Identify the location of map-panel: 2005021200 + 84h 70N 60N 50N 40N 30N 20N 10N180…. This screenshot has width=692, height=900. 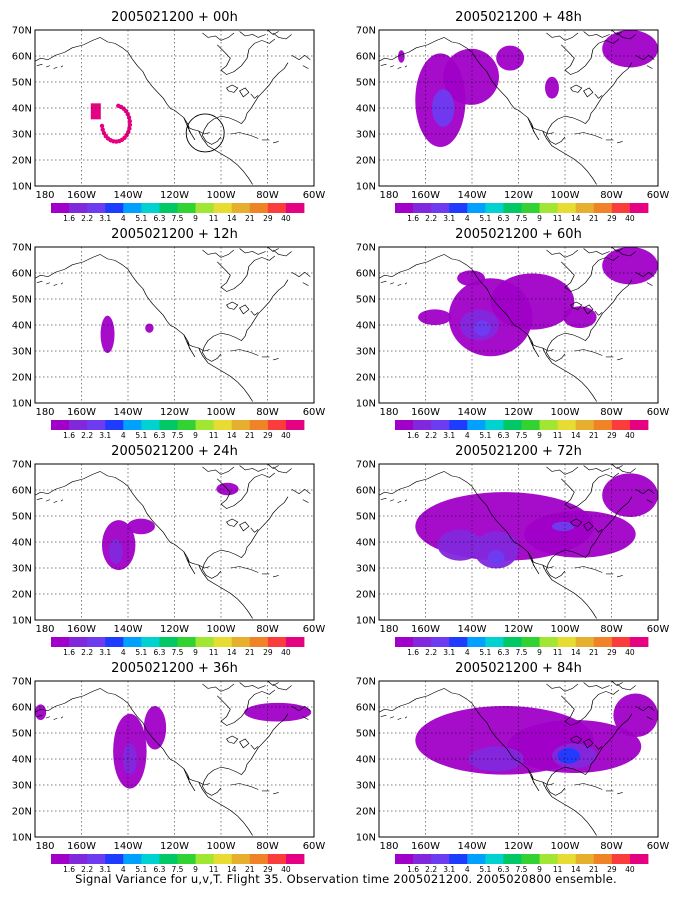
(513, 767).